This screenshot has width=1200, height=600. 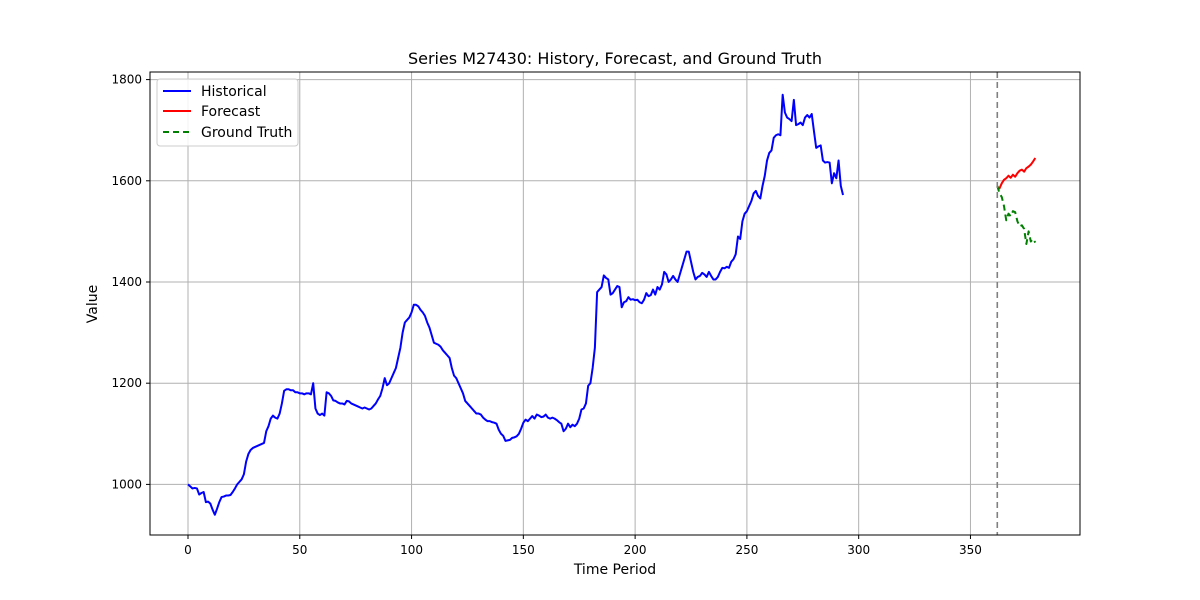 What do you see at coordinates (126, 80) in the screenshot?
I see `y-tick-label: 1800` at bounding box center [126, 80].